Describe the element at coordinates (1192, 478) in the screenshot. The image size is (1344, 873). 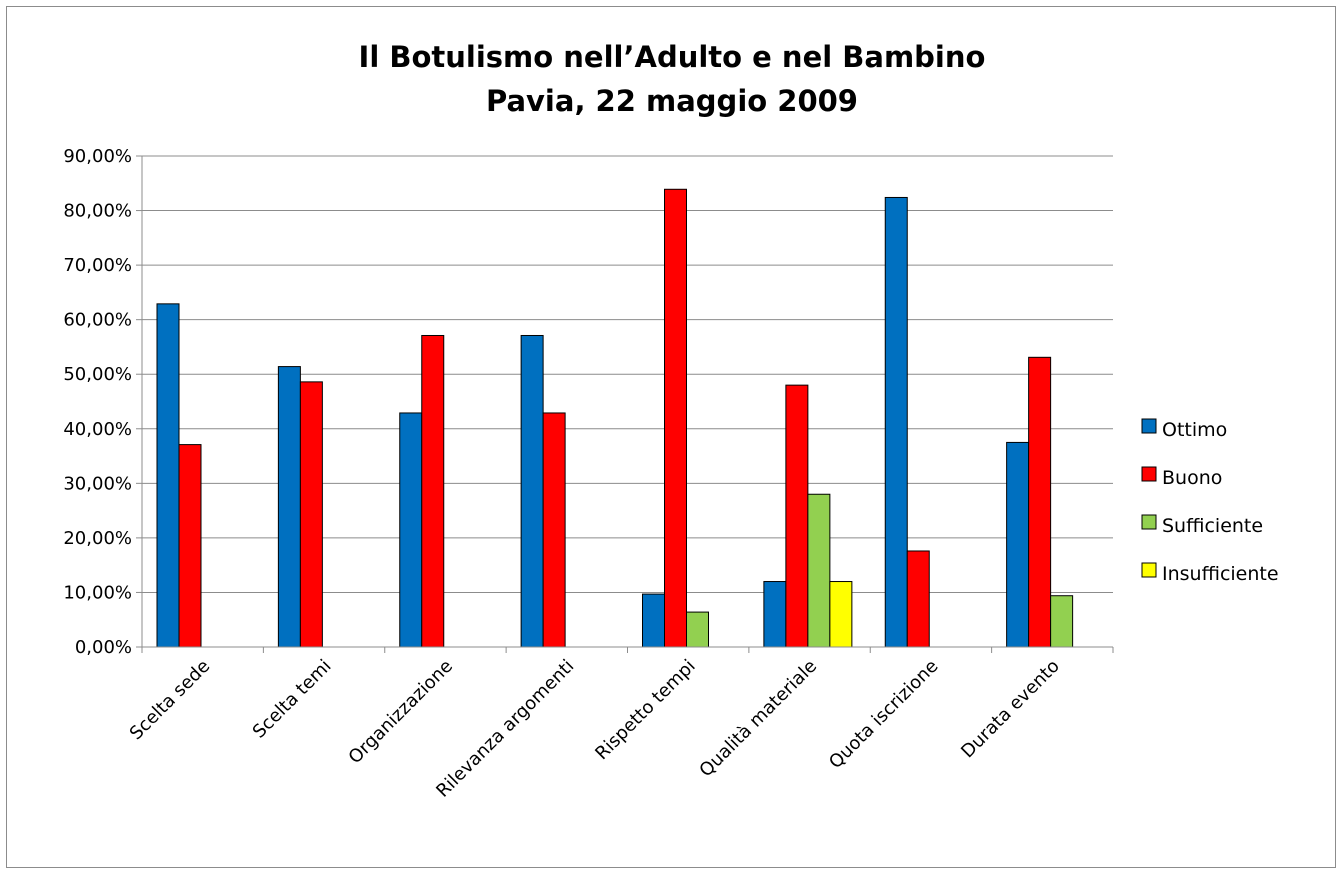
I see `legend-label: Buono` at that location.